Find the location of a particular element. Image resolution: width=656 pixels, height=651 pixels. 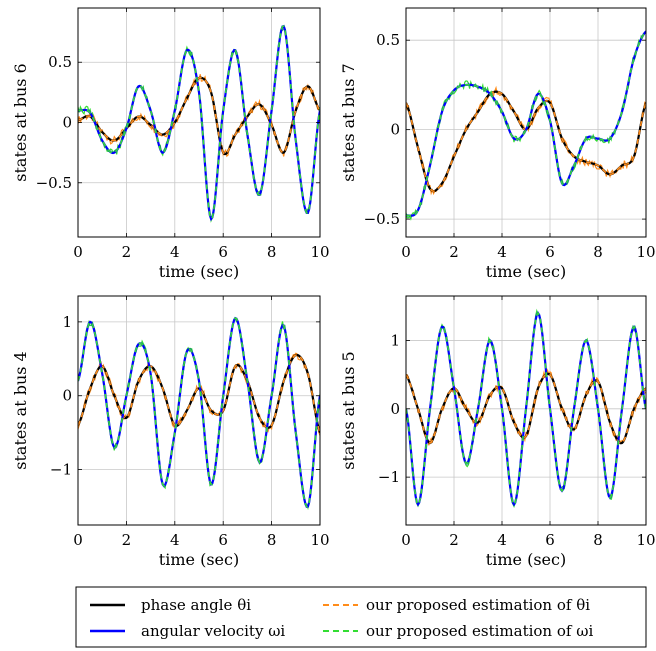

legend-box is located at coordinates (361, 617).